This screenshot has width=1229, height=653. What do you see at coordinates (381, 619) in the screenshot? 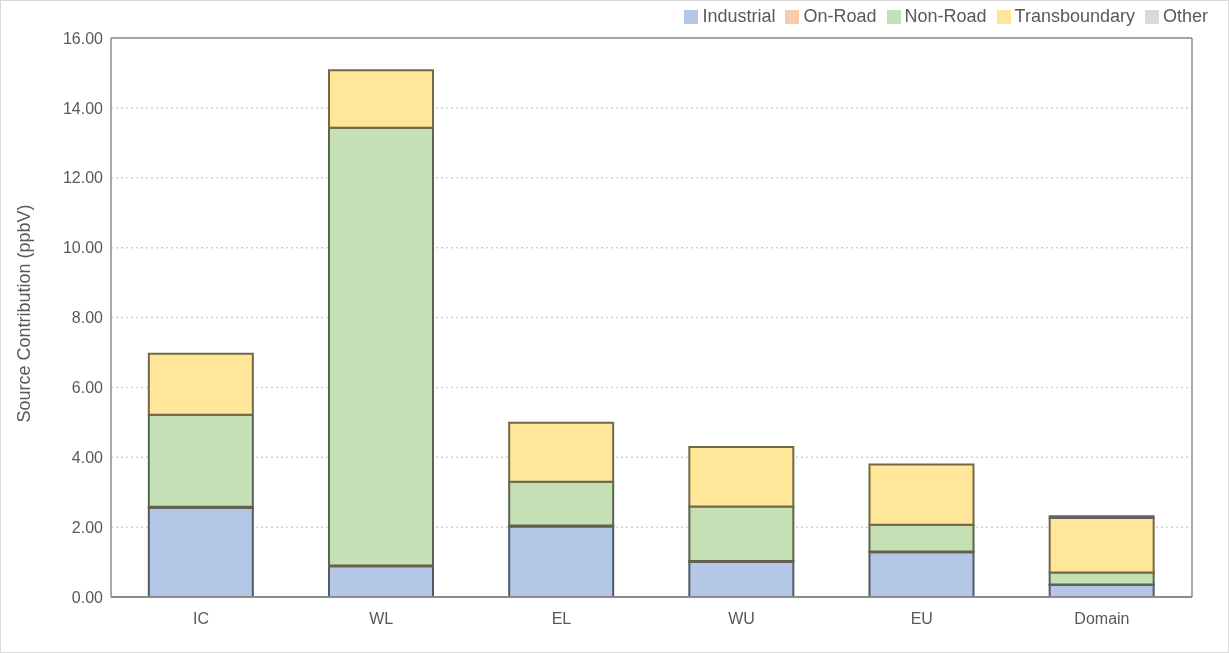
I see `x-tick-label: WL` at bounding box center [381, 619].